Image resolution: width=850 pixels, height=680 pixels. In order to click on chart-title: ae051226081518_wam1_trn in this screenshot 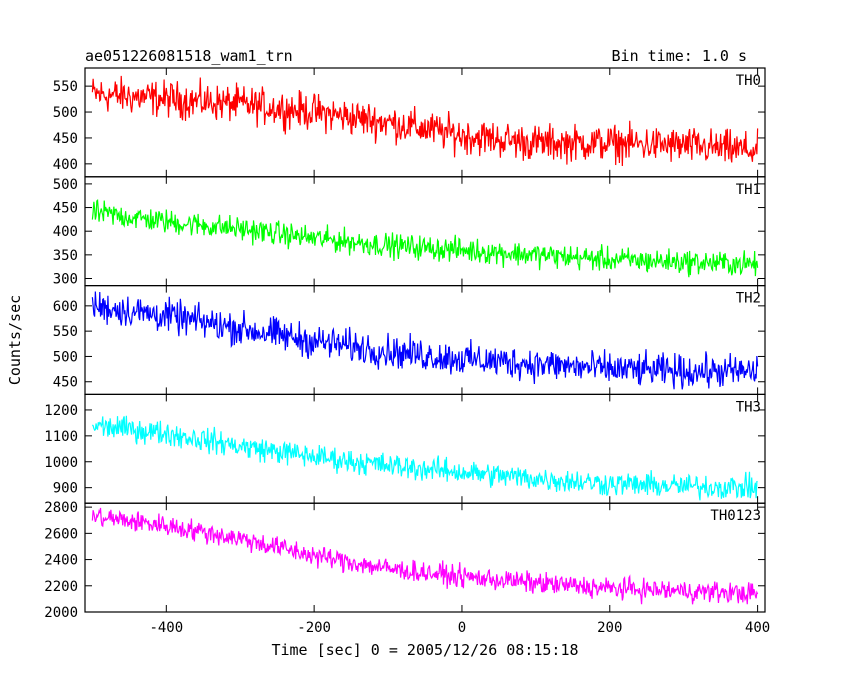, I will do `click(189, 56)`.